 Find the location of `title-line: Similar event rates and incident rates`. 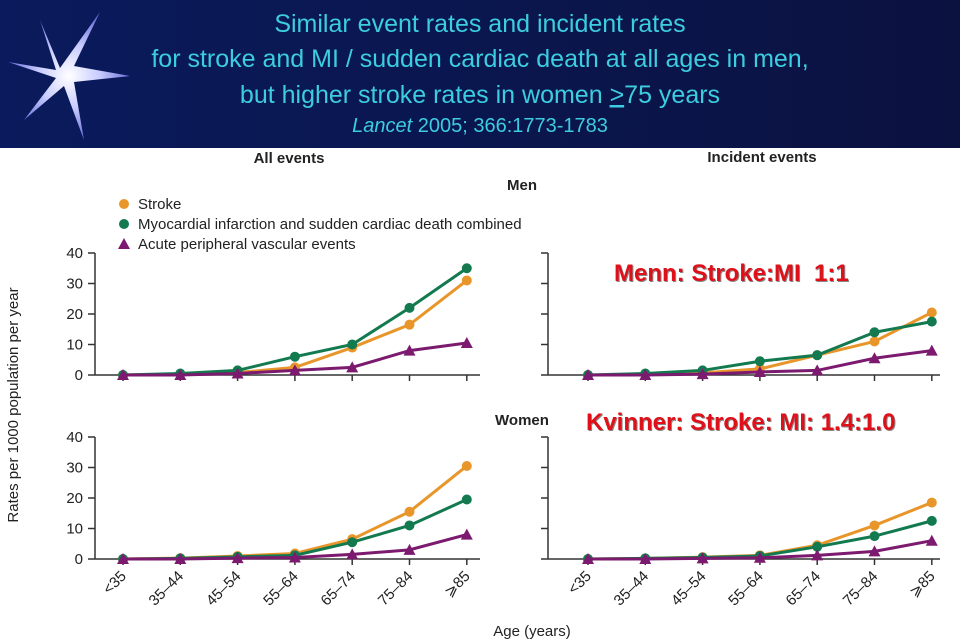

title-line: Similar event rates and incident rates is located at coordinates (479, 24).